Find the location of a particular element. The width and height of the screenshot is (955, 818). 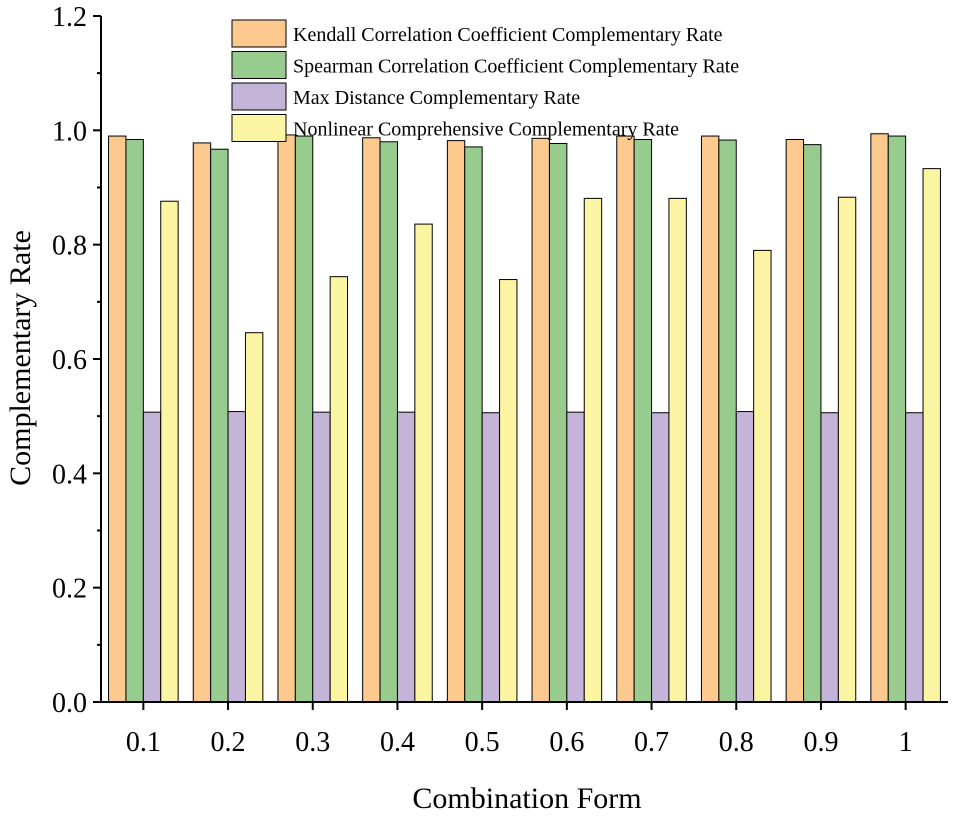

bar-series-3-cat-0.7 is located at coordinates (660, 557).